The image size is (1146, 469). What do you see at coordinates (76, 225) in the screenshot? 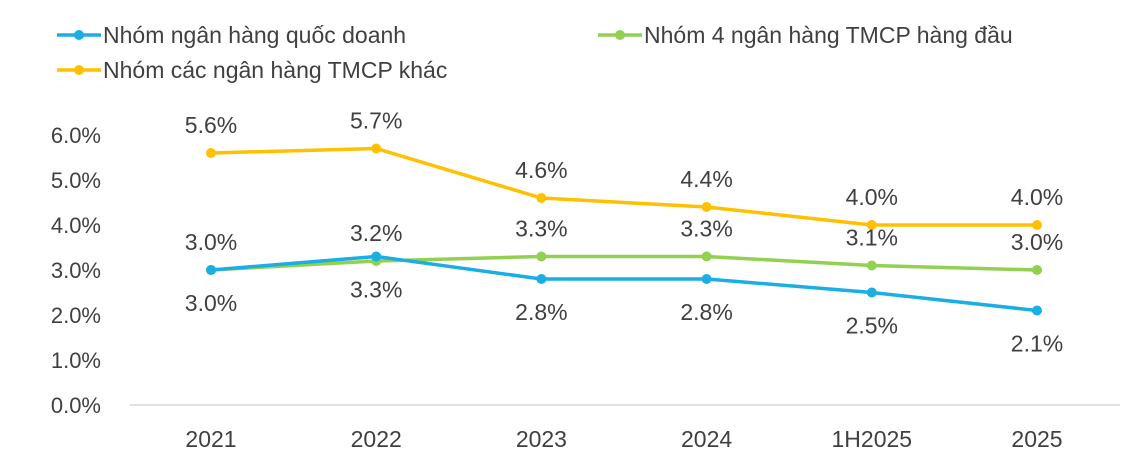
I see `y-tick-label: 4.0%` at bounding box center [76, 225].